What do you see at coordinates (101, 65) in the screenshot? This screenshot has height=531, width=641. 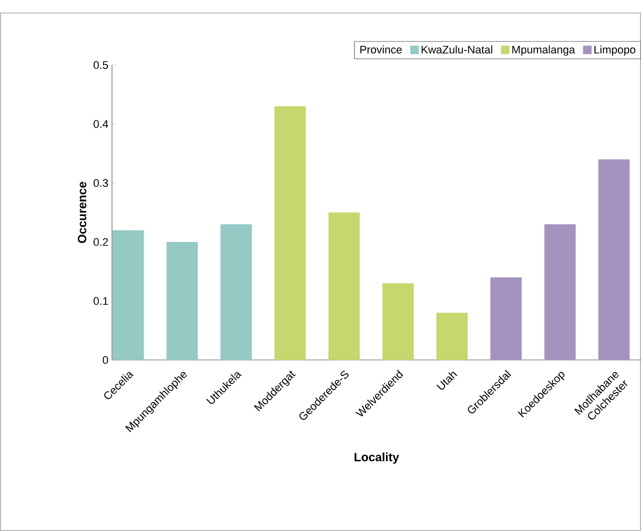 I see `y-tick-label: 0.5` at bounding box center [101, 65].